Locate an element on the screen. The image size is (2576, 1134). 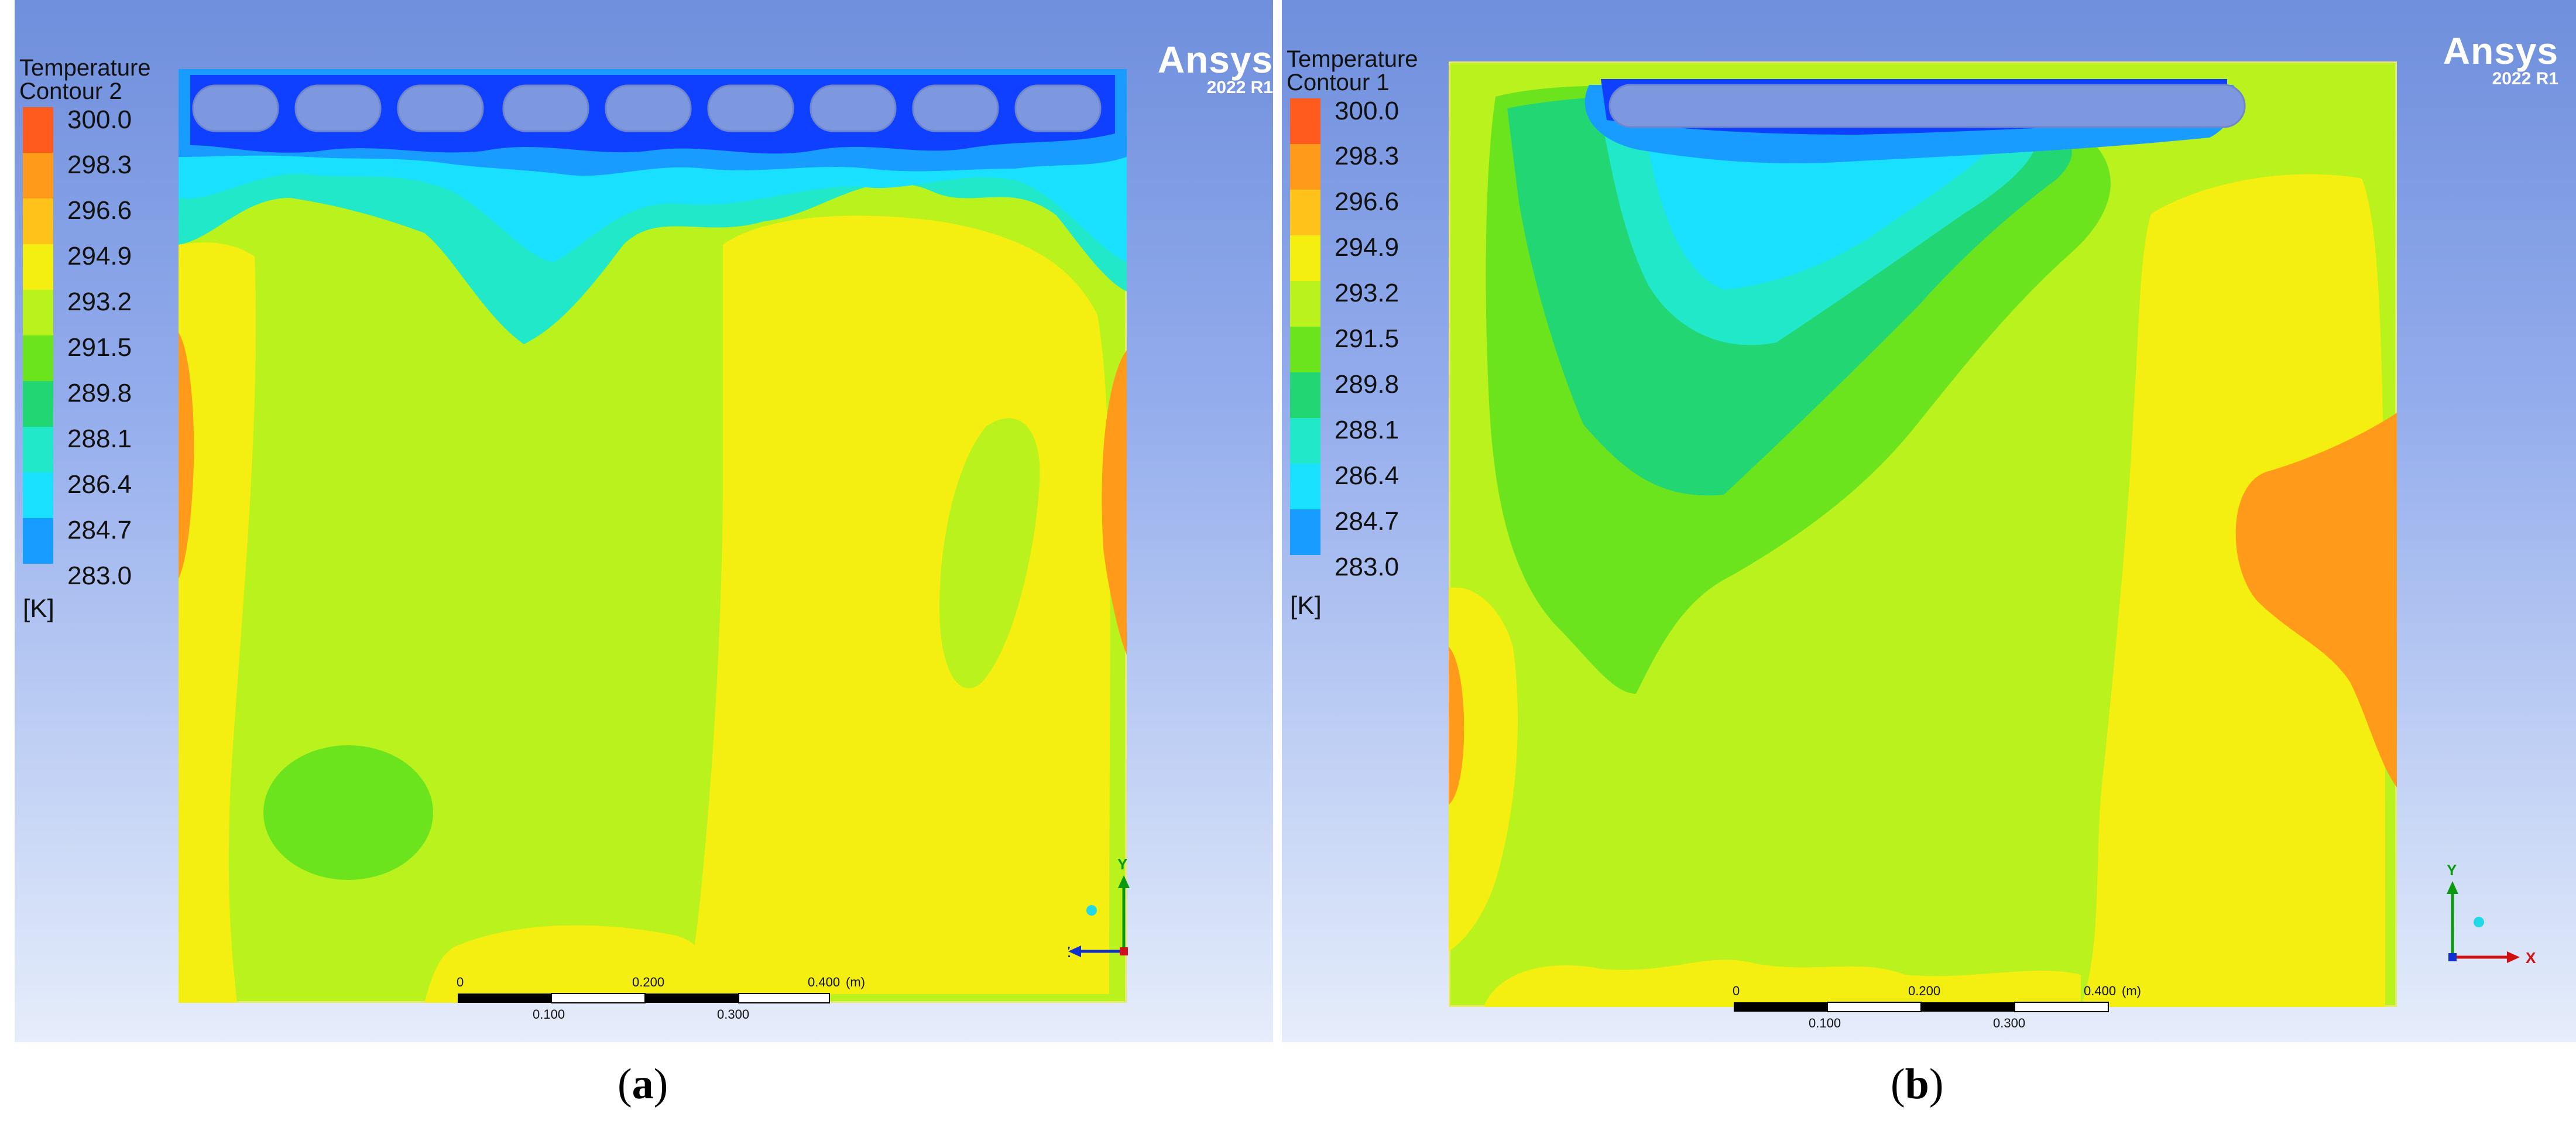
scale-bar-a: 0 0.200 0.400 (m) 0.100 0.300 is located at coordinates (661, 998).